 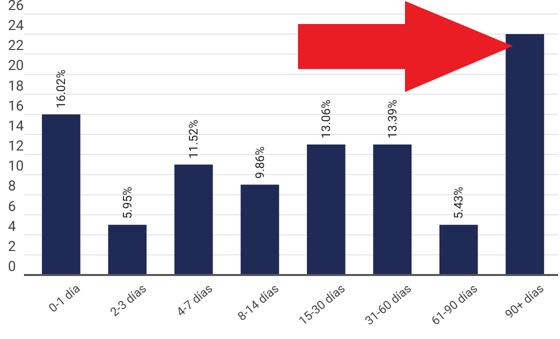 I want to click on annotation: 11.52%, so click(x=193, y=139).